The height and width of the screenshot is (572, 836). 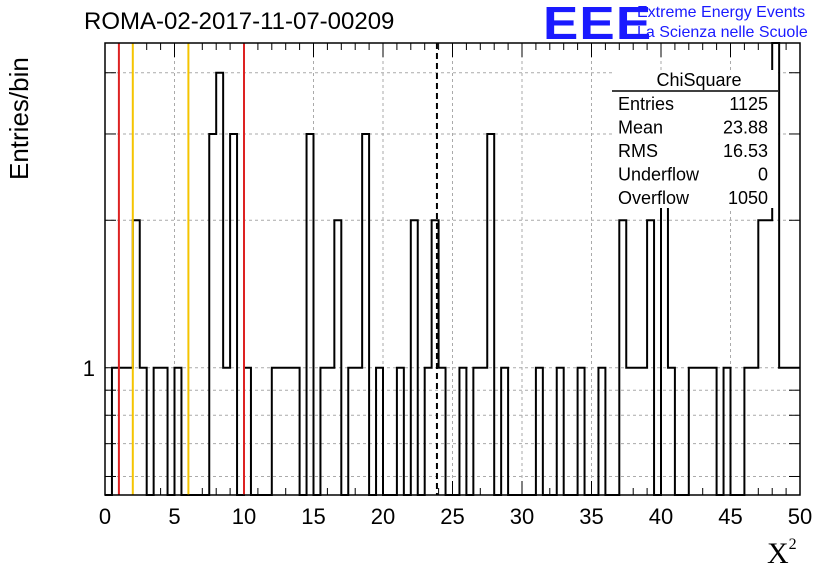 I want to click on chart-title: ROMA-02-2017-11-07-00209, so click(x=239, y=21).